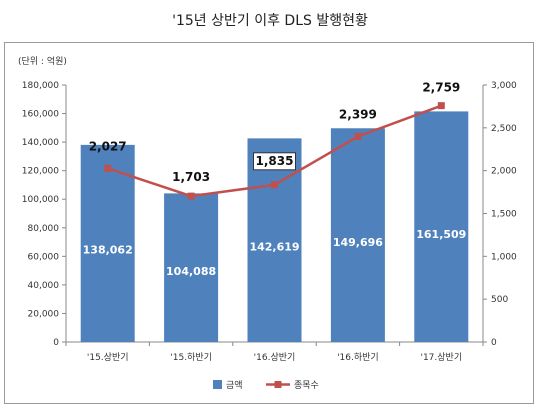  I want to click on count-label-box, so click(274, 161).